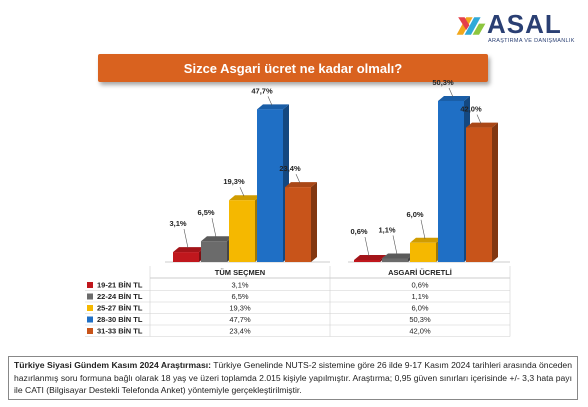 The image size is (588, 407). What do you see at coordinates (120, 331) in the screenshot?
I see `legend-label: 31-33 BİN TL` at bounding box center [120, 331].